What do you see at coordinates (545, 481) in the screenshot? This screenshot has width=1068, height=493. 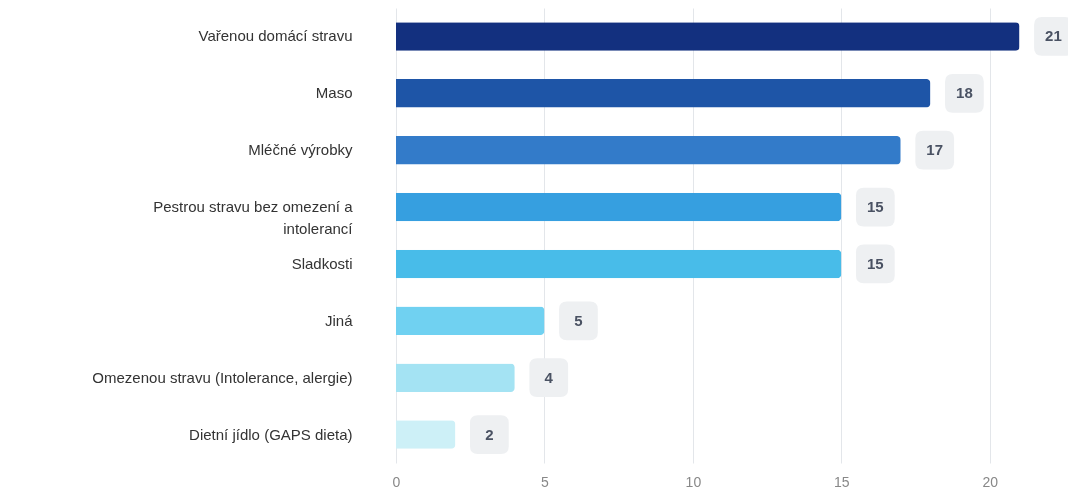 I see `x-tick-label: 5` at bounding box center [545, 481].